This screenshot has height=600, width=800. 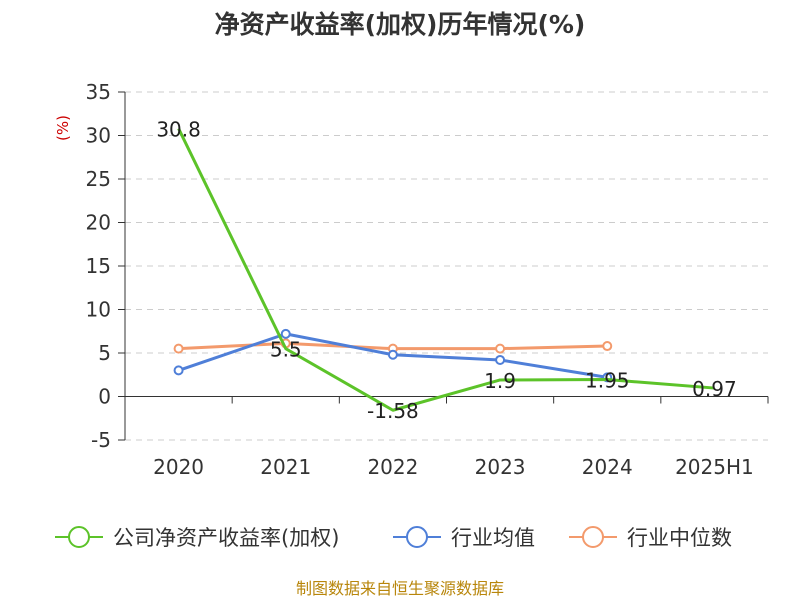 What do you see at coordinates (607, 381) in the screenshot?
I see `data-label: 1.95` at bounding box center [607, 381].